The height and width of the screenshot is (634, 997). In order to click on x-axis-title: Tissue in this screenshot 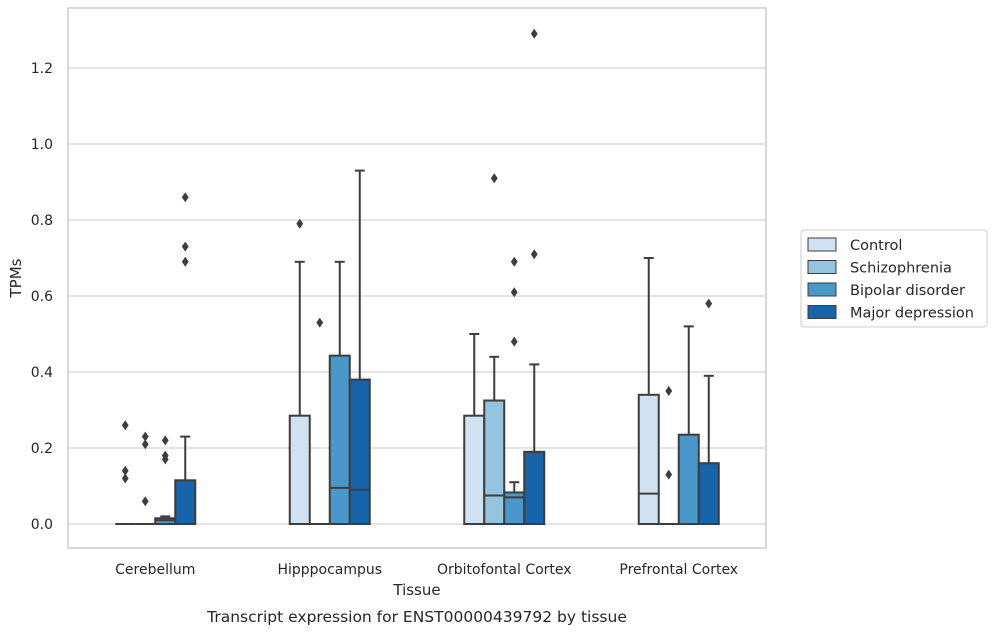, I will do `click(416, 590)`.